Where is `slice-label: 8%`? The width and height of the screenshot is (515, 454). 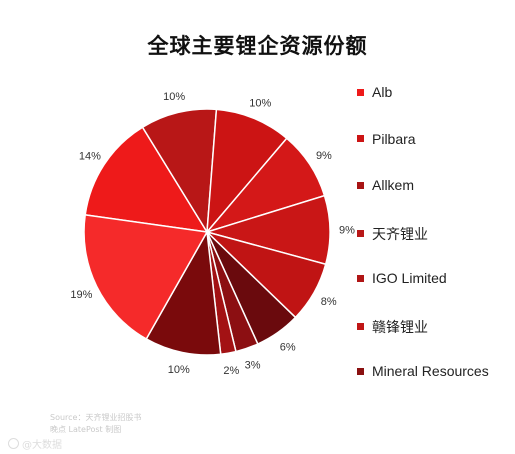 slice-label: 8% is located at coordinates (329, 302).